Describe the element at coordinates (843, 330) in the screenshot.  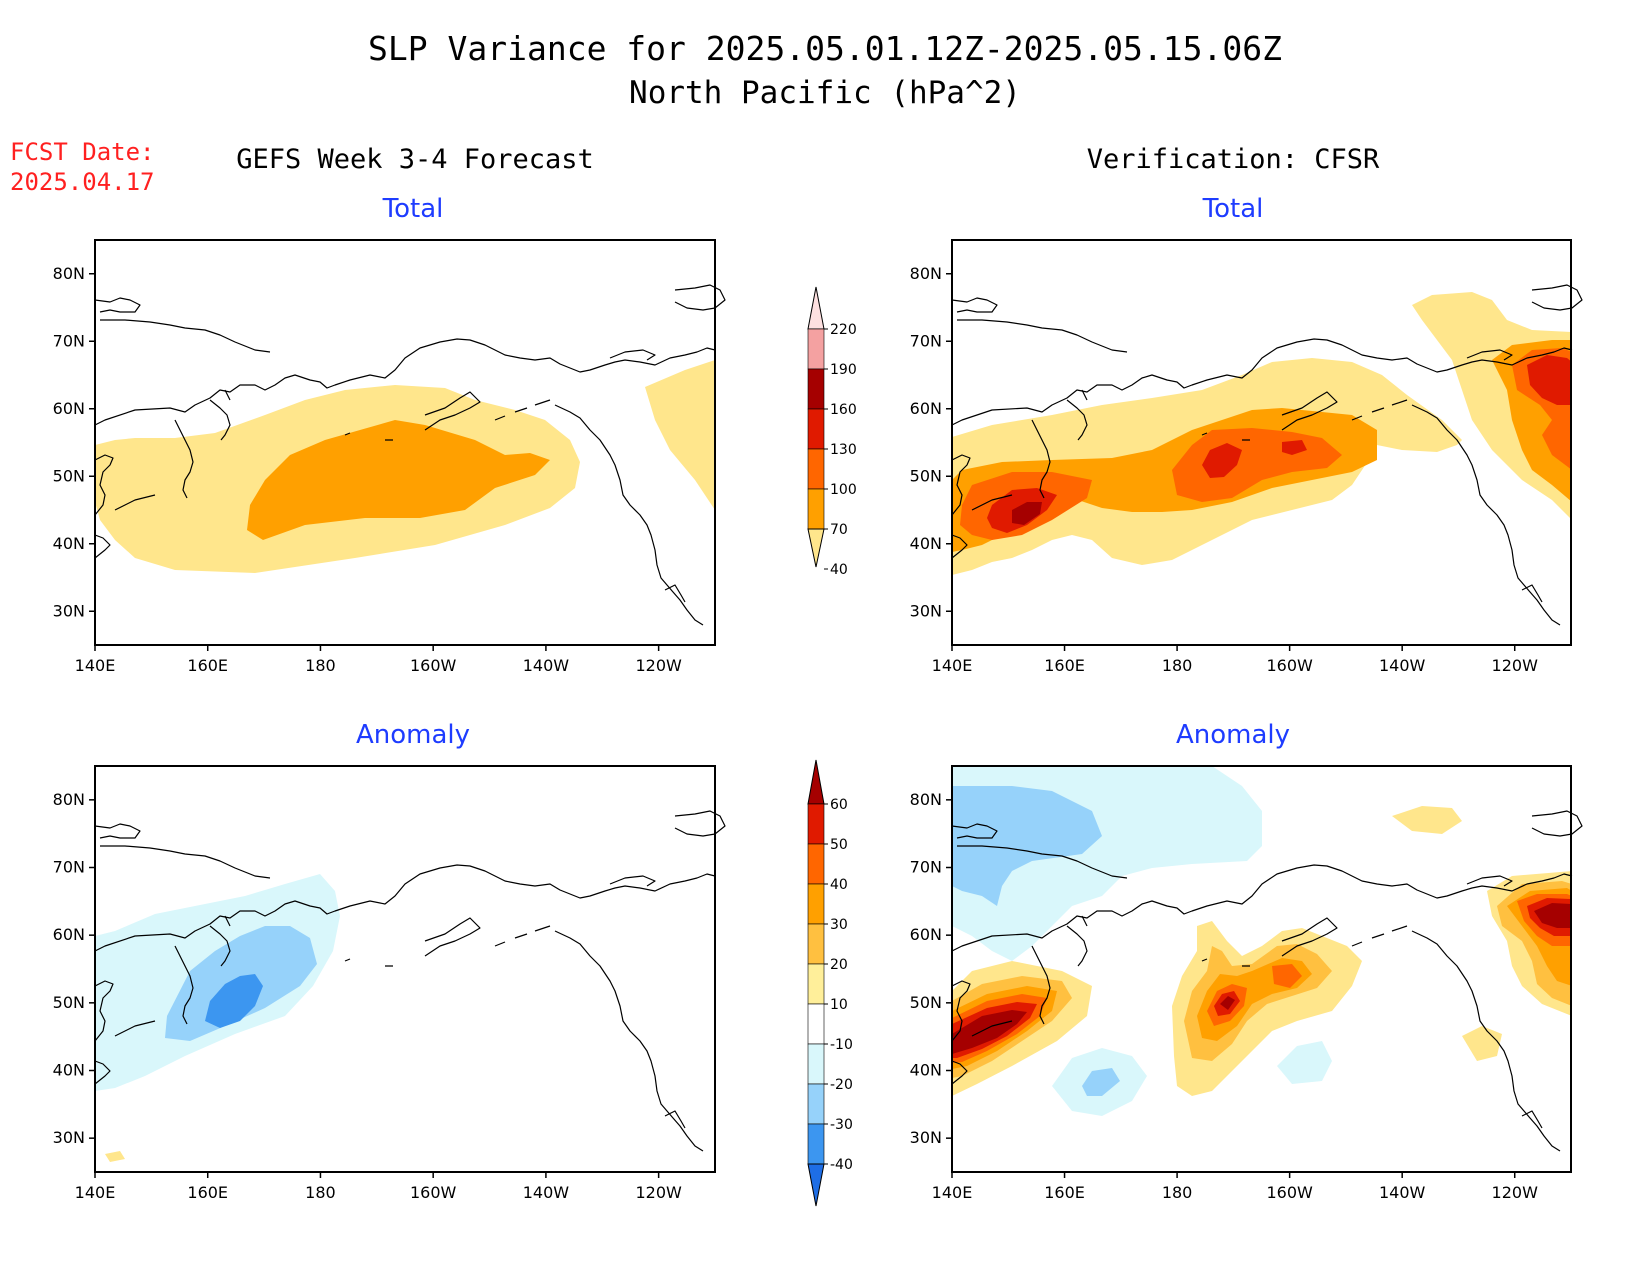
I see `colorbar-label: 220` at that location.